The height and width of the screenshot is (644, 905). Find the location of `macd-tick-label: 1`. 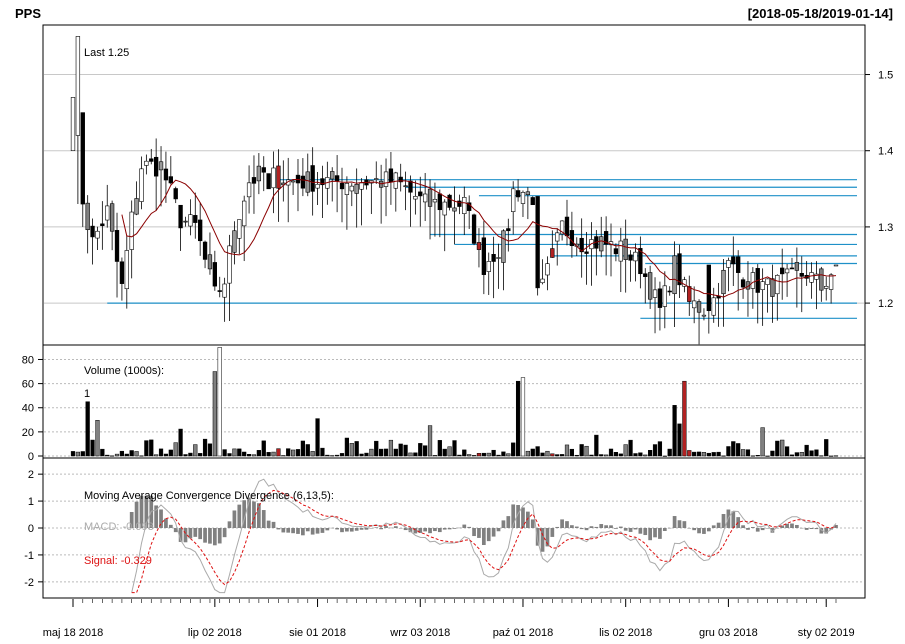

macd-tick-label: 1 is located at coordinates (31, 502).